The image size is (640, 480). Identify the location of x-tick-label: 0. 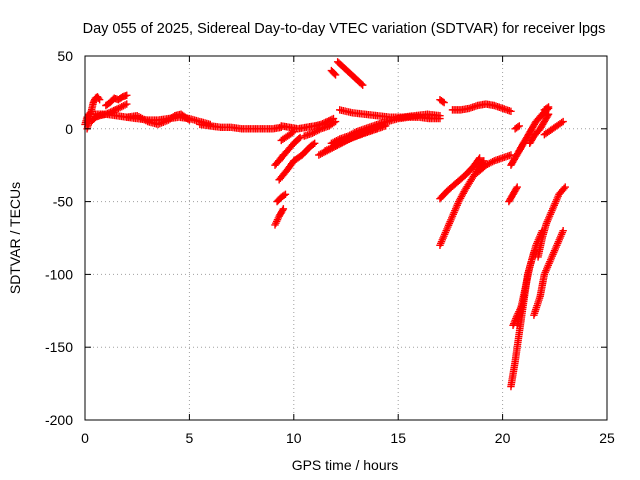
(85, 438).